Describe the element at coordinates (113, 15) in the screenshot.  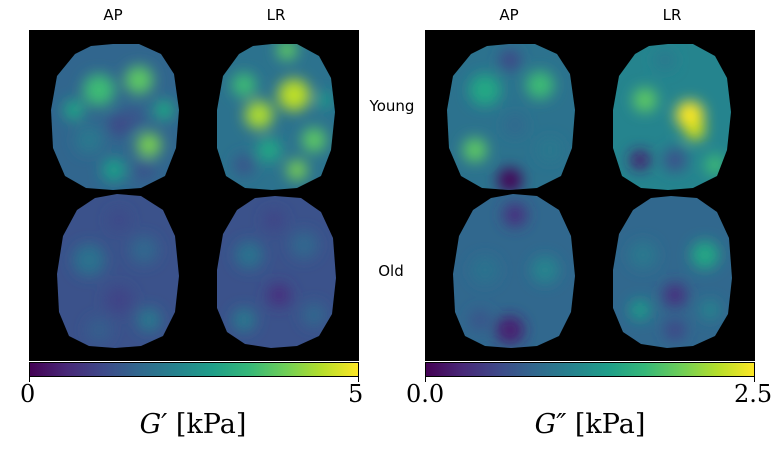
I see `column-label-ap-left: AP` at that location.